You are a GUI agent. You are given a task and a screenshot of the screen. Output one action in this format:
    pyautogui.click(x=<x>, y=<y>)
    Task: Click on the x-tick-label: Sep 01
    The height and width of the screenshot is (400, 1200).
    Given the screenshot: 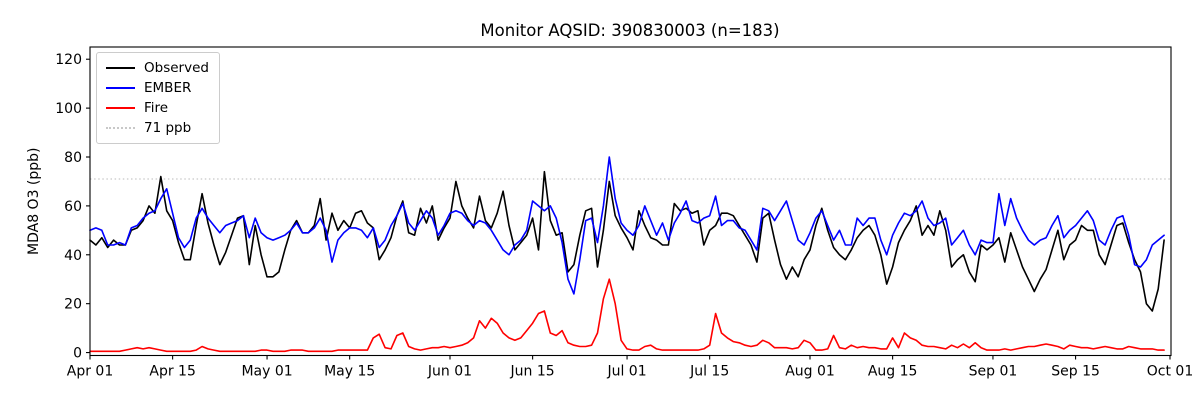 What is the action you would take?
    pyautogui.click(x=993, y=372)
    